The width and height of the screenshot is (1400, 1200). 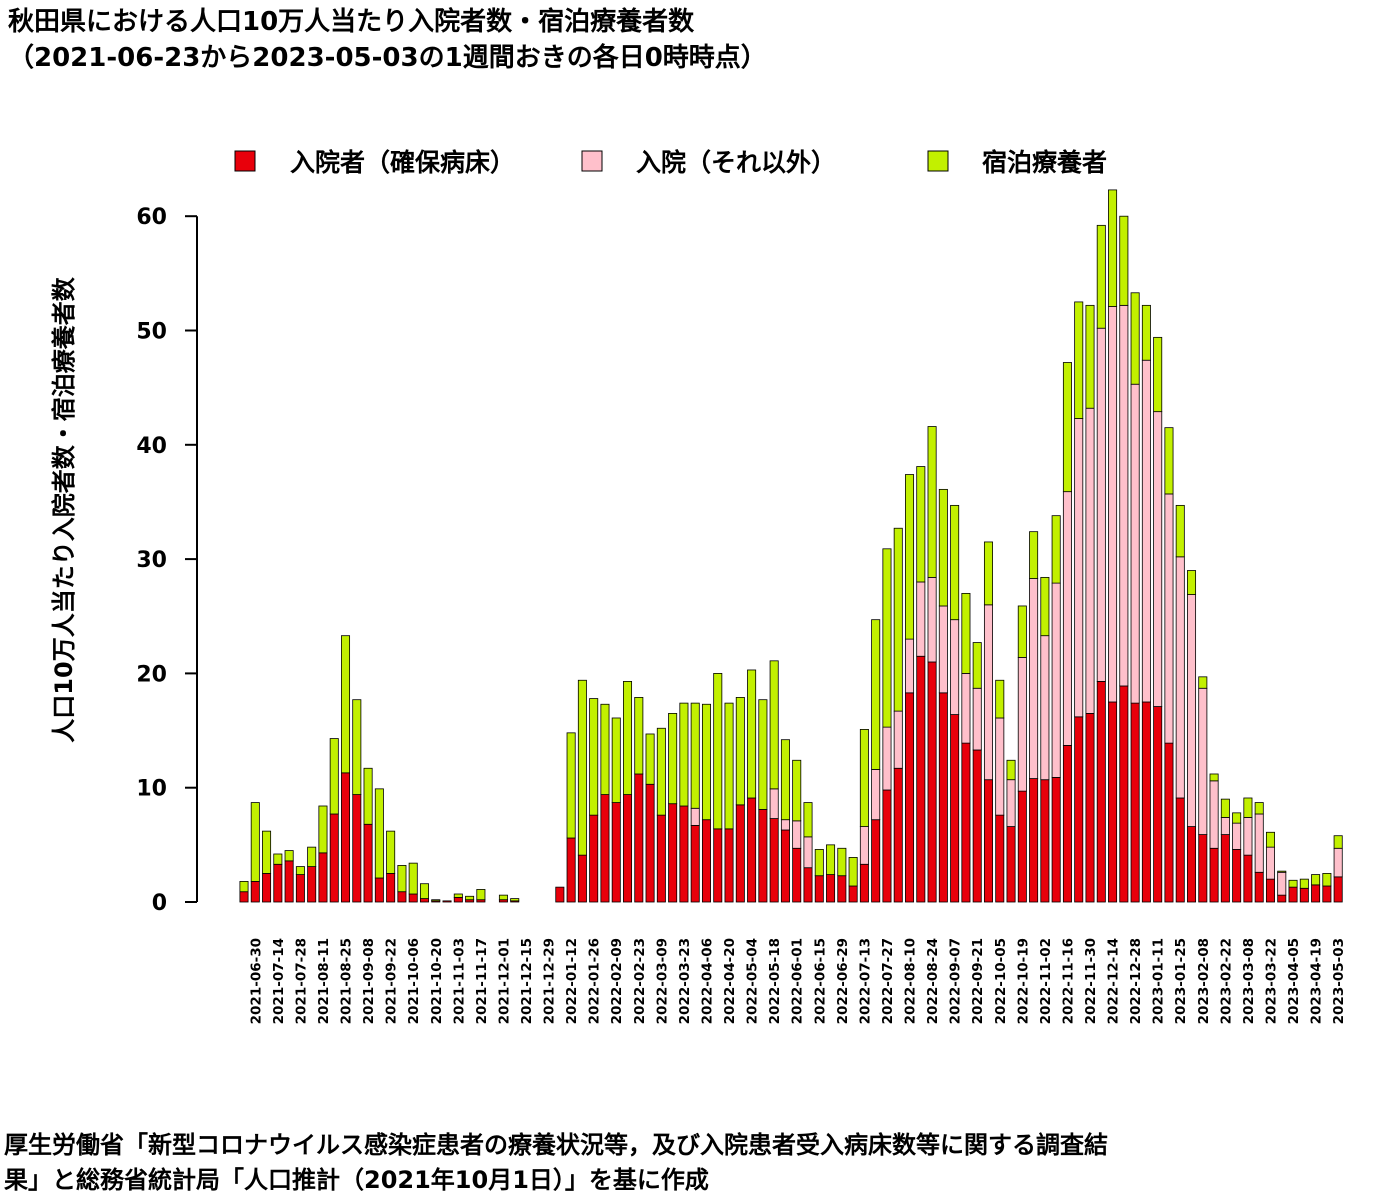 I want to click on x-tick-label: 2022-07-27, so click(x=888, y=981).